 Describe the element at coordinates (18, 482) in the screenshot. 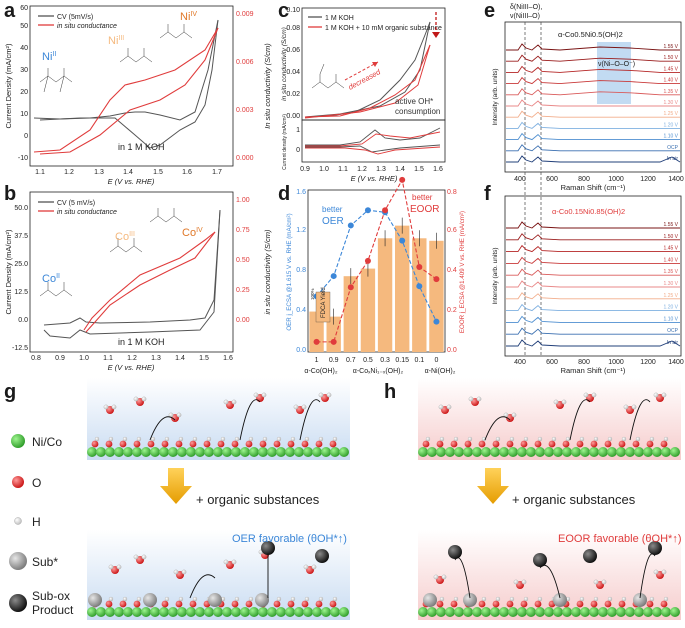

I see `oxygen-atom-icon` at that location.